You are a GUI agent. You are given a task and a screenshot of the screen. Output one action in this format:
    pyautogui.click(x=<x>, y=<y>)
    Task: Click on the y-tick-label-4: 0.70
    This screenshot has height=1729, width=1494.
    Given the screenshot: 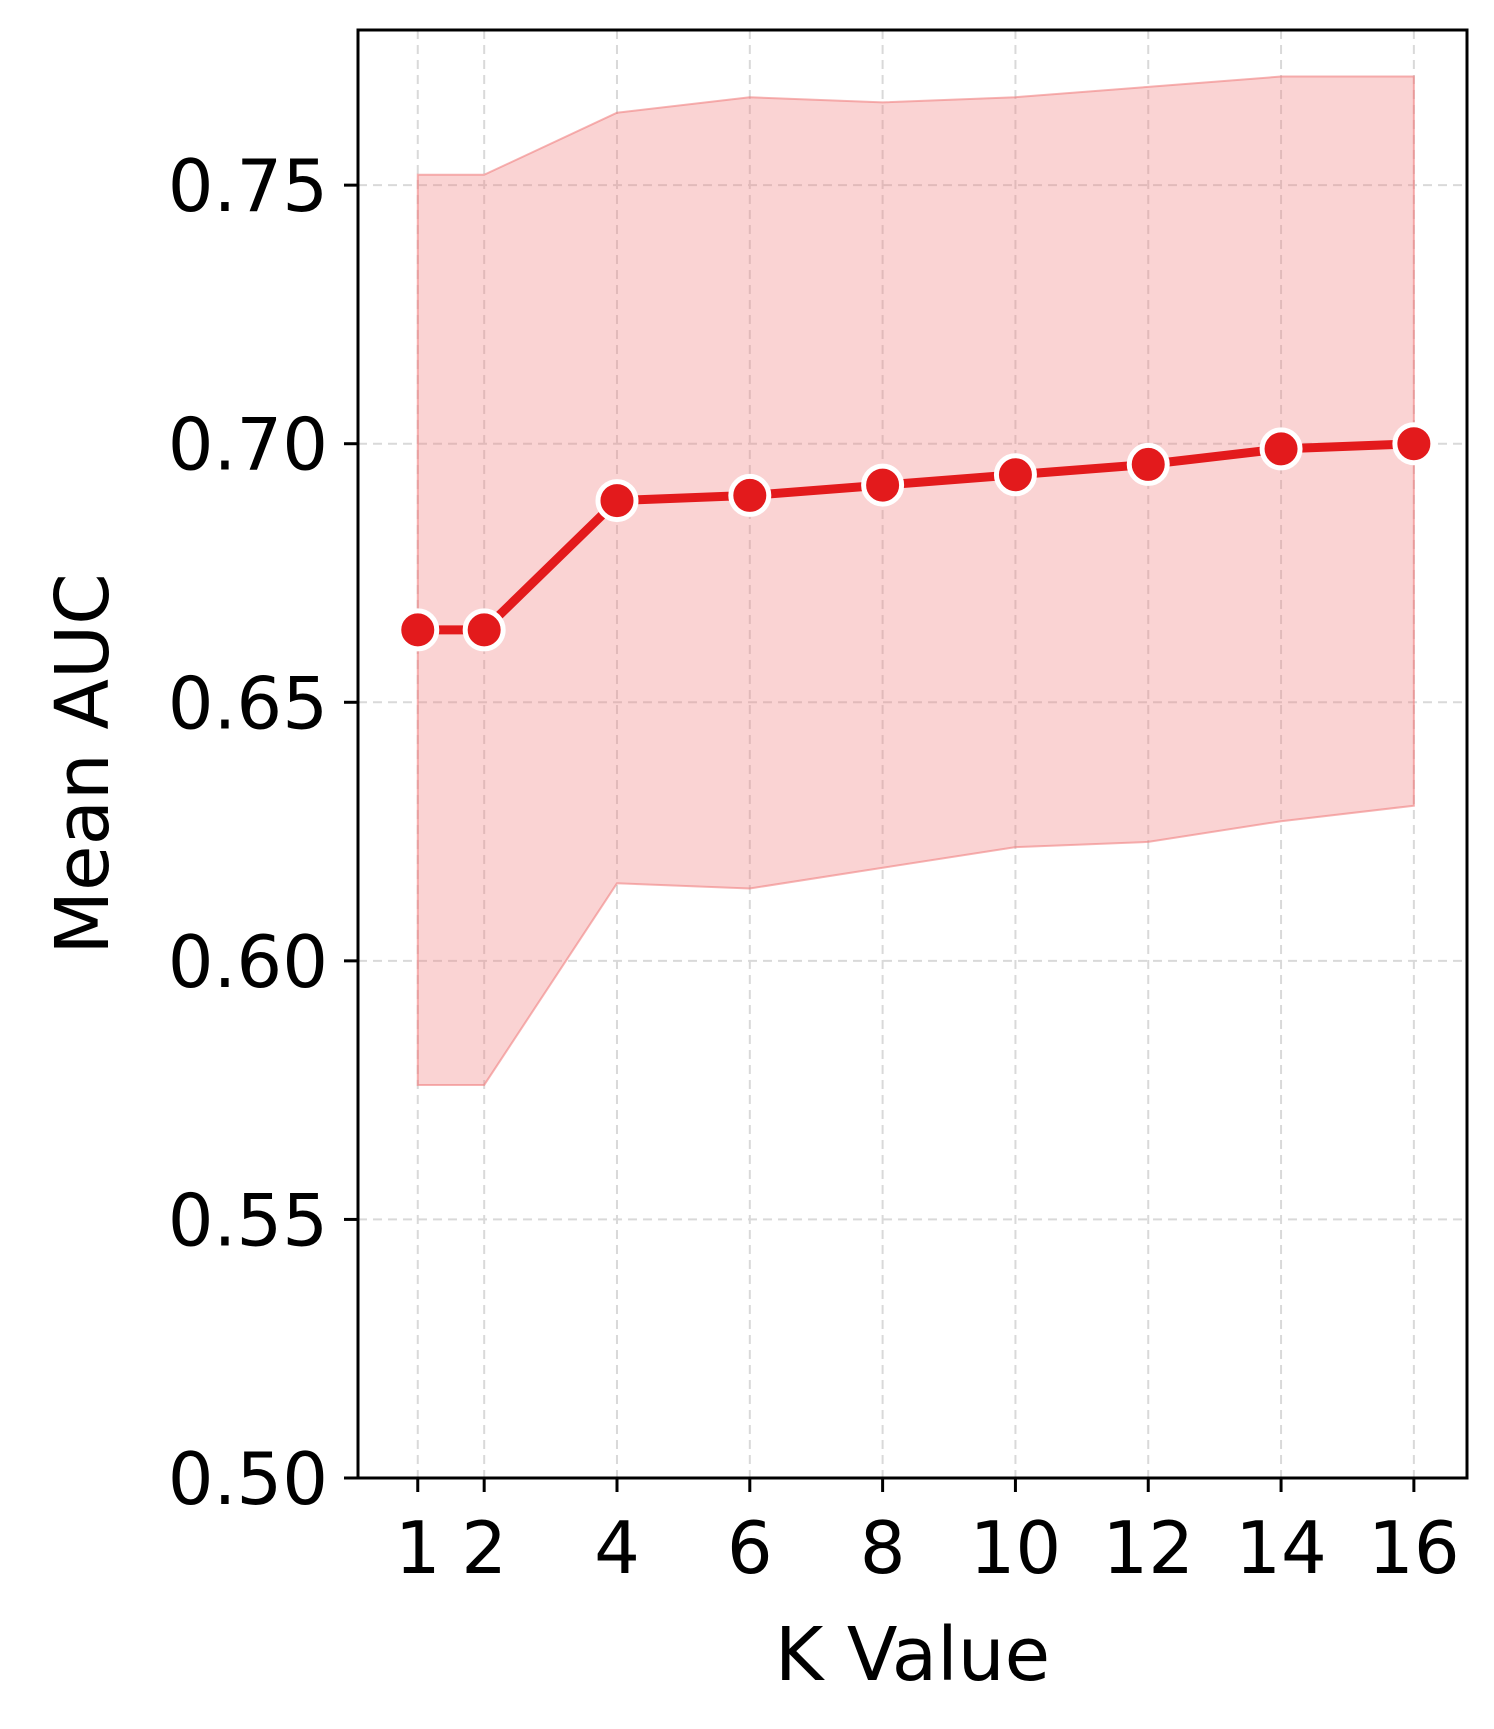 What is the action you would take?
    pyautogui.click(x=248, y=445)
    